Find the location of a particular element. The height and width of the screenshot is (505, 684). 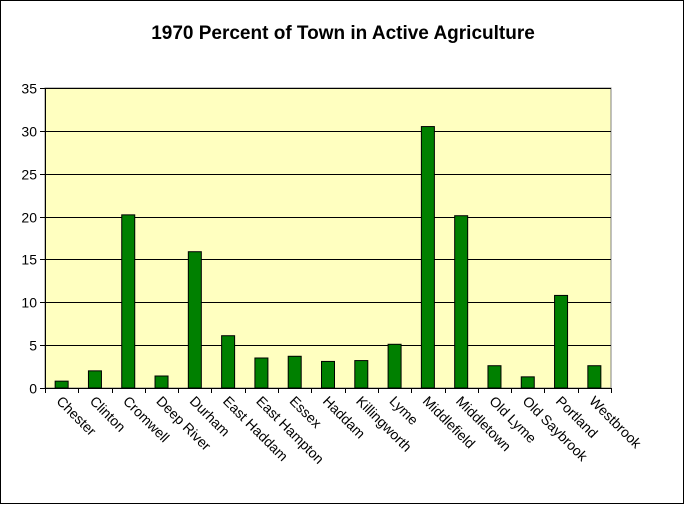

bar-old-saybrook is located at coordinates (527, 382).